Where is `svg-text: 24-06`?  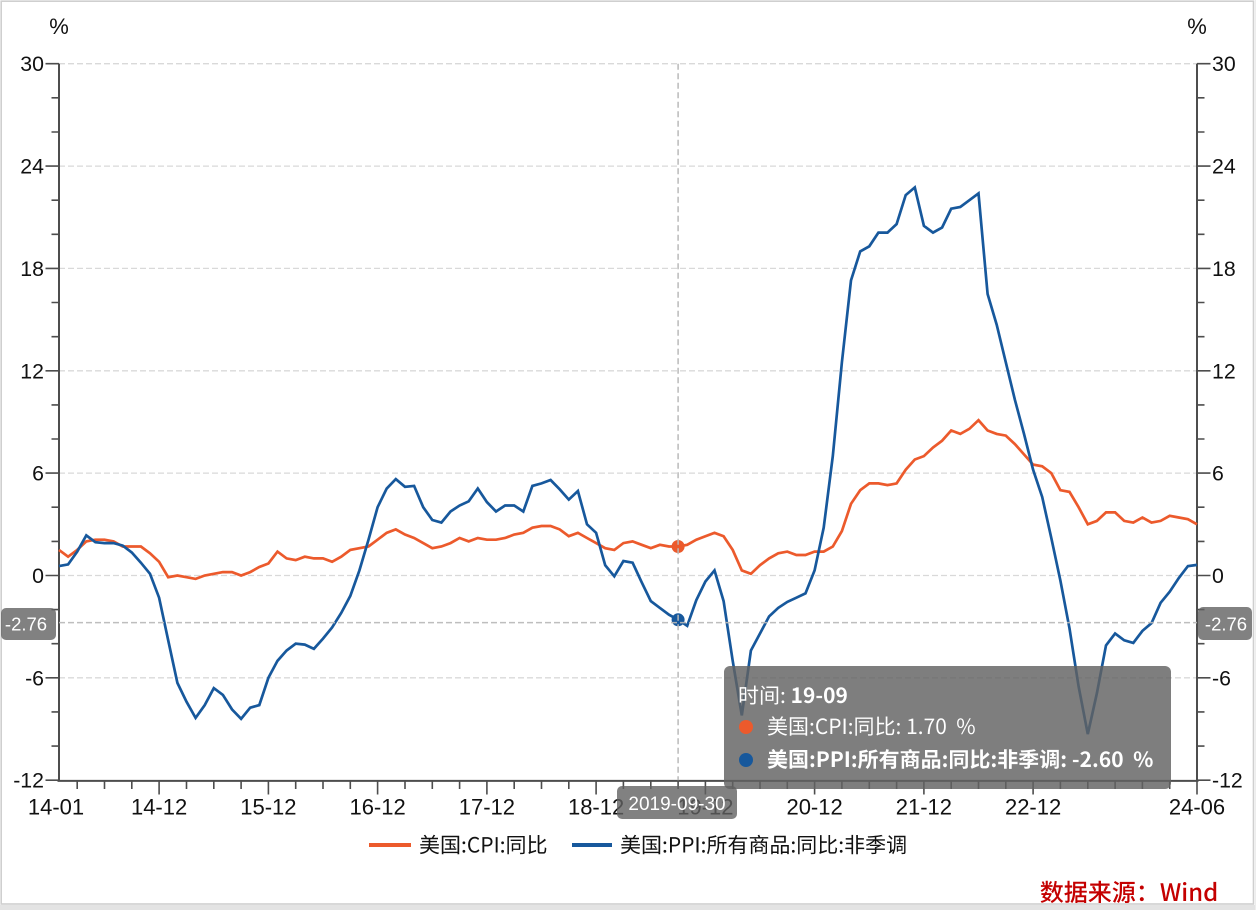 svg-text: 24-06 is located at coordinates (1197, 807).